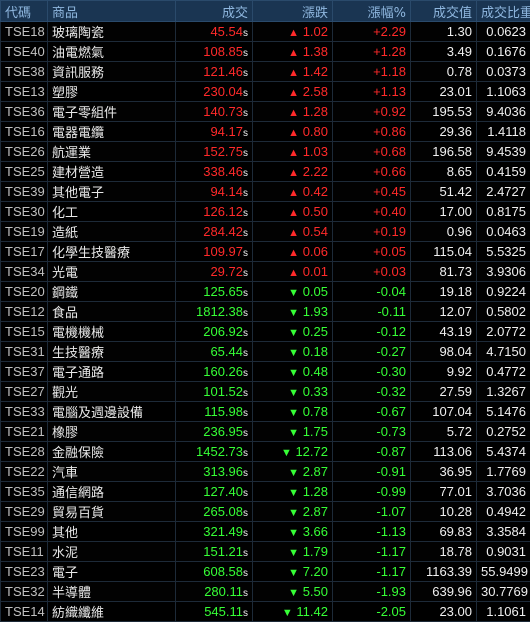 This screenshot has width=530, height=622. Describe the element at coordinates (214, 92) in the screenshot. I see `row-price: 230.04s` at that location.